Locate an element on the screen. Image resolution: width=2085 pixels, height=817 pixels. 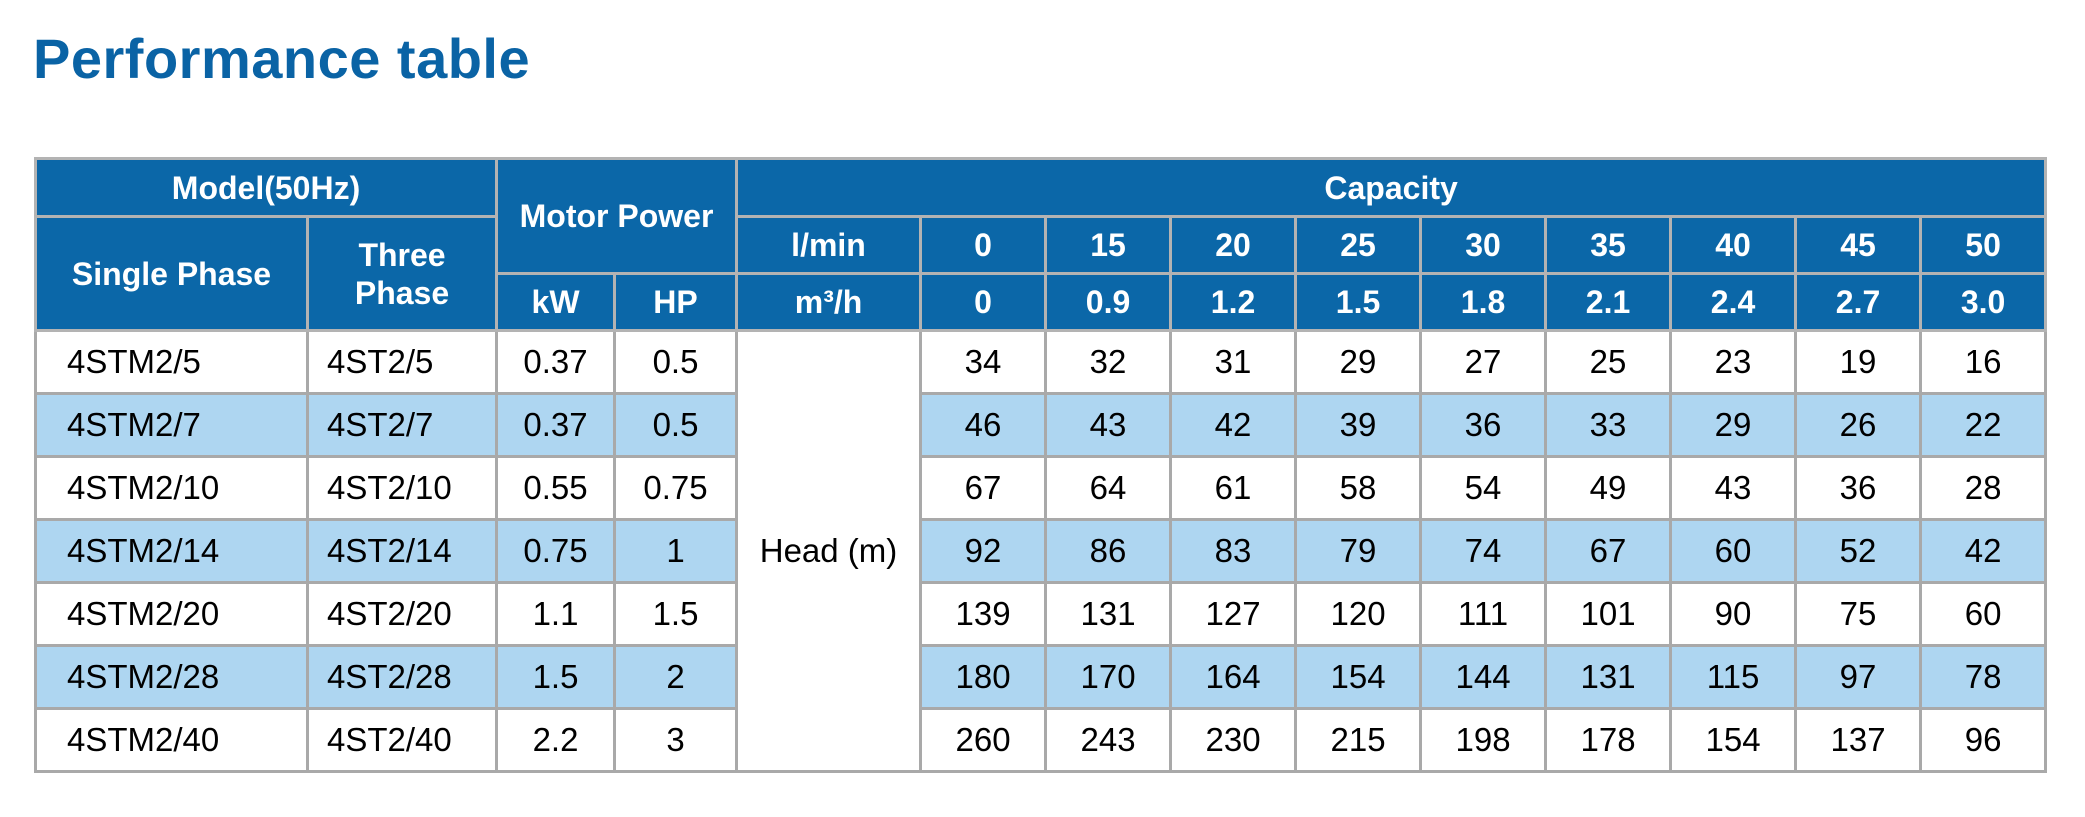
head-value: 127 is located at coordinates (1233, 614).